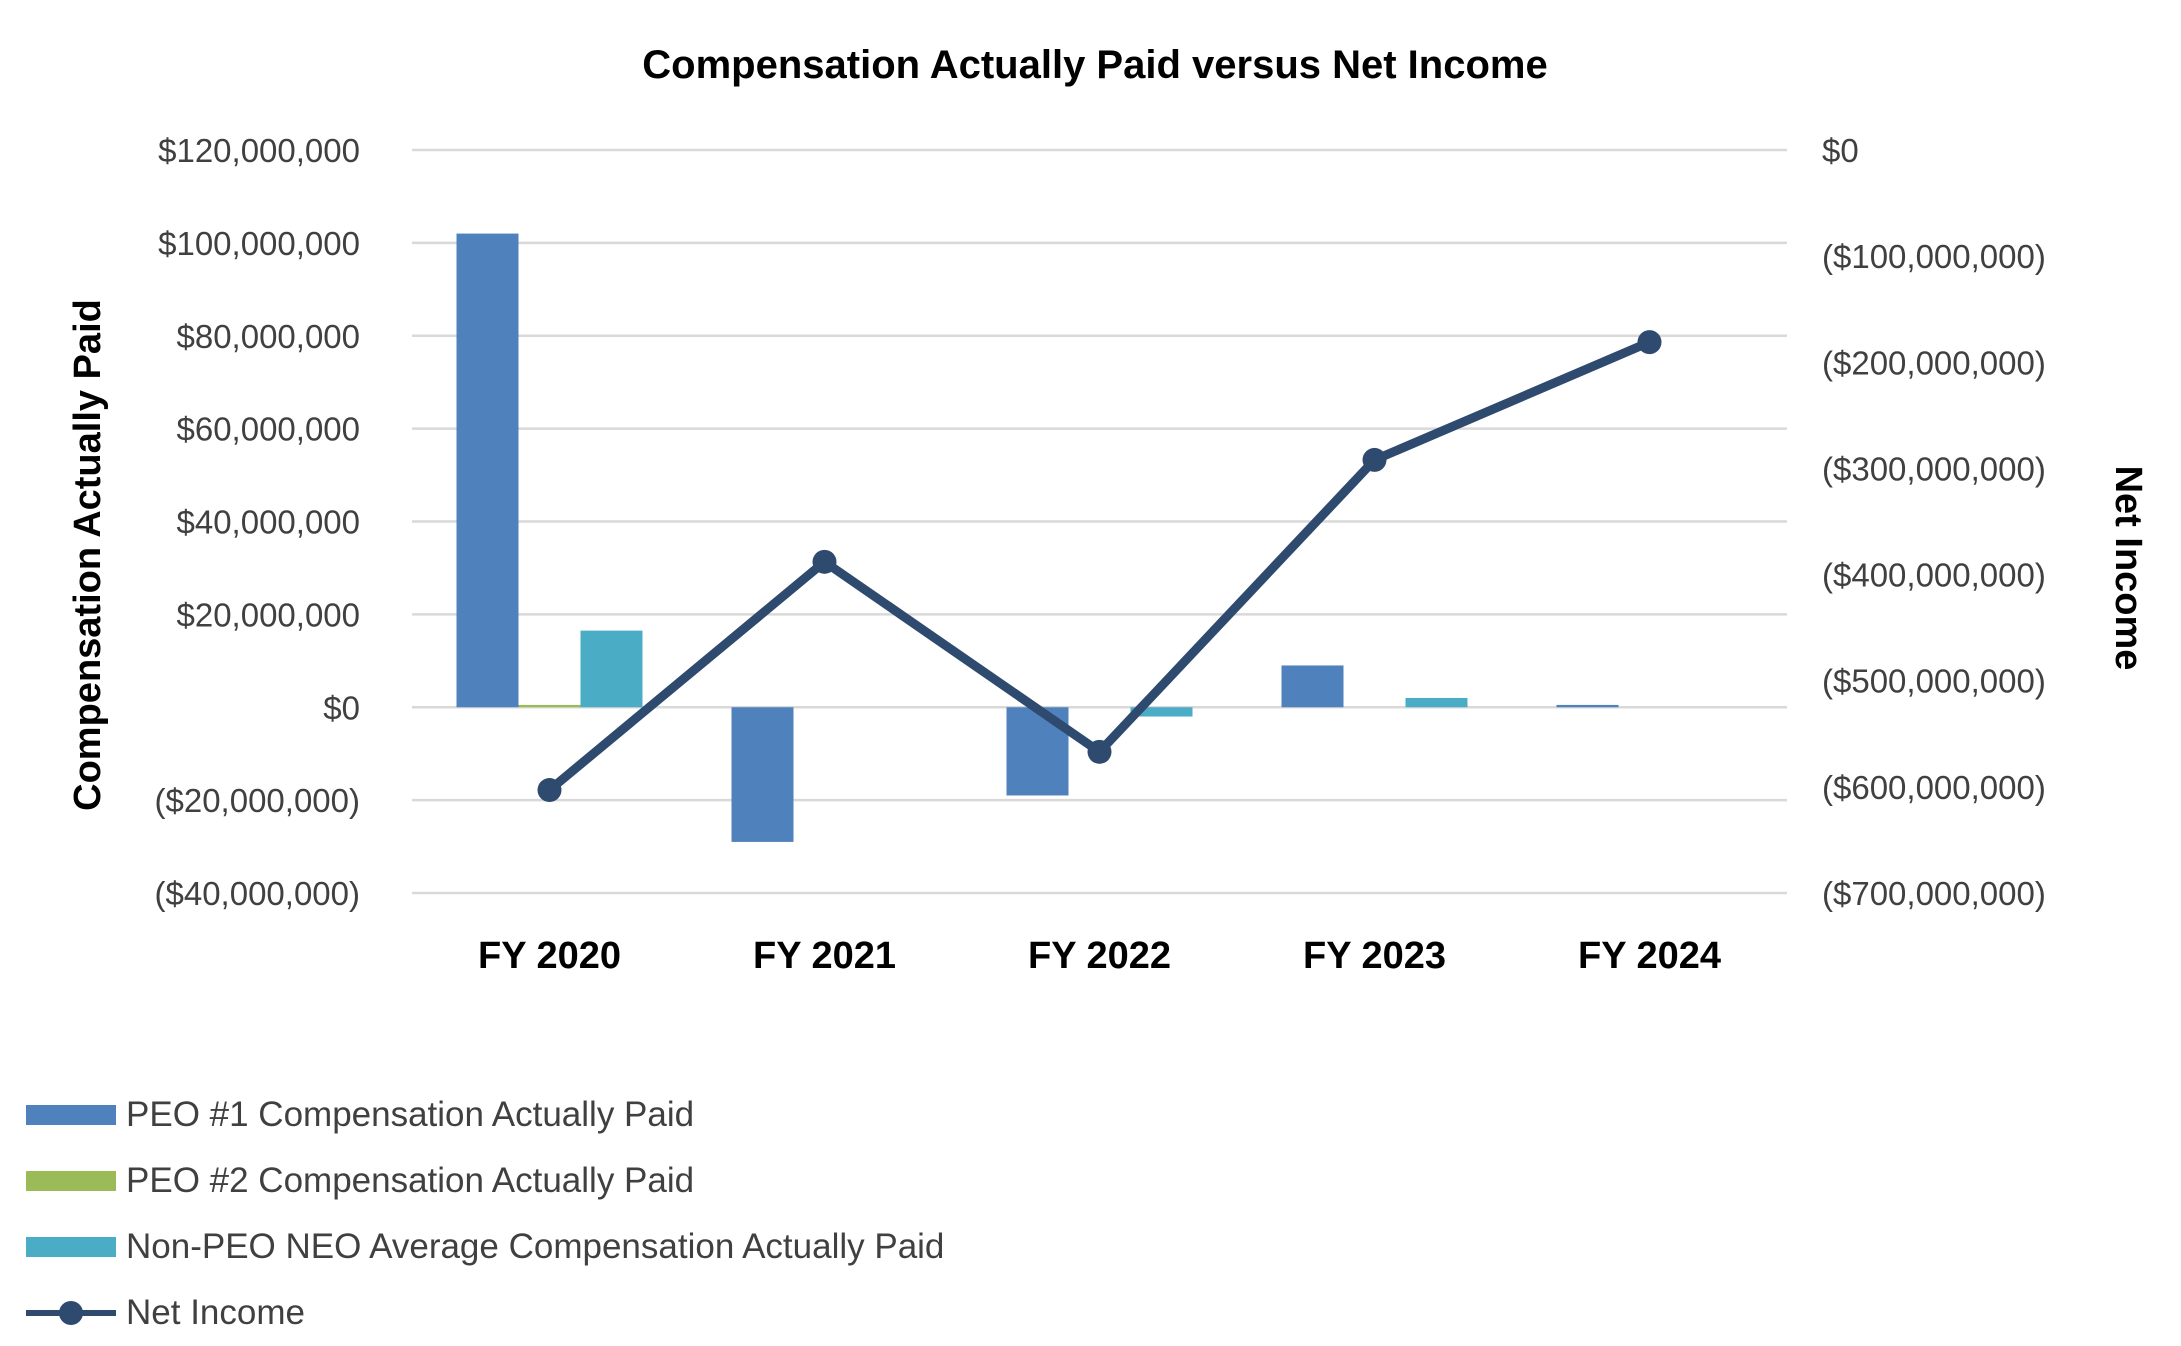  I want to click on right-tick-label: ($400,000,000), so click(1934, 575).